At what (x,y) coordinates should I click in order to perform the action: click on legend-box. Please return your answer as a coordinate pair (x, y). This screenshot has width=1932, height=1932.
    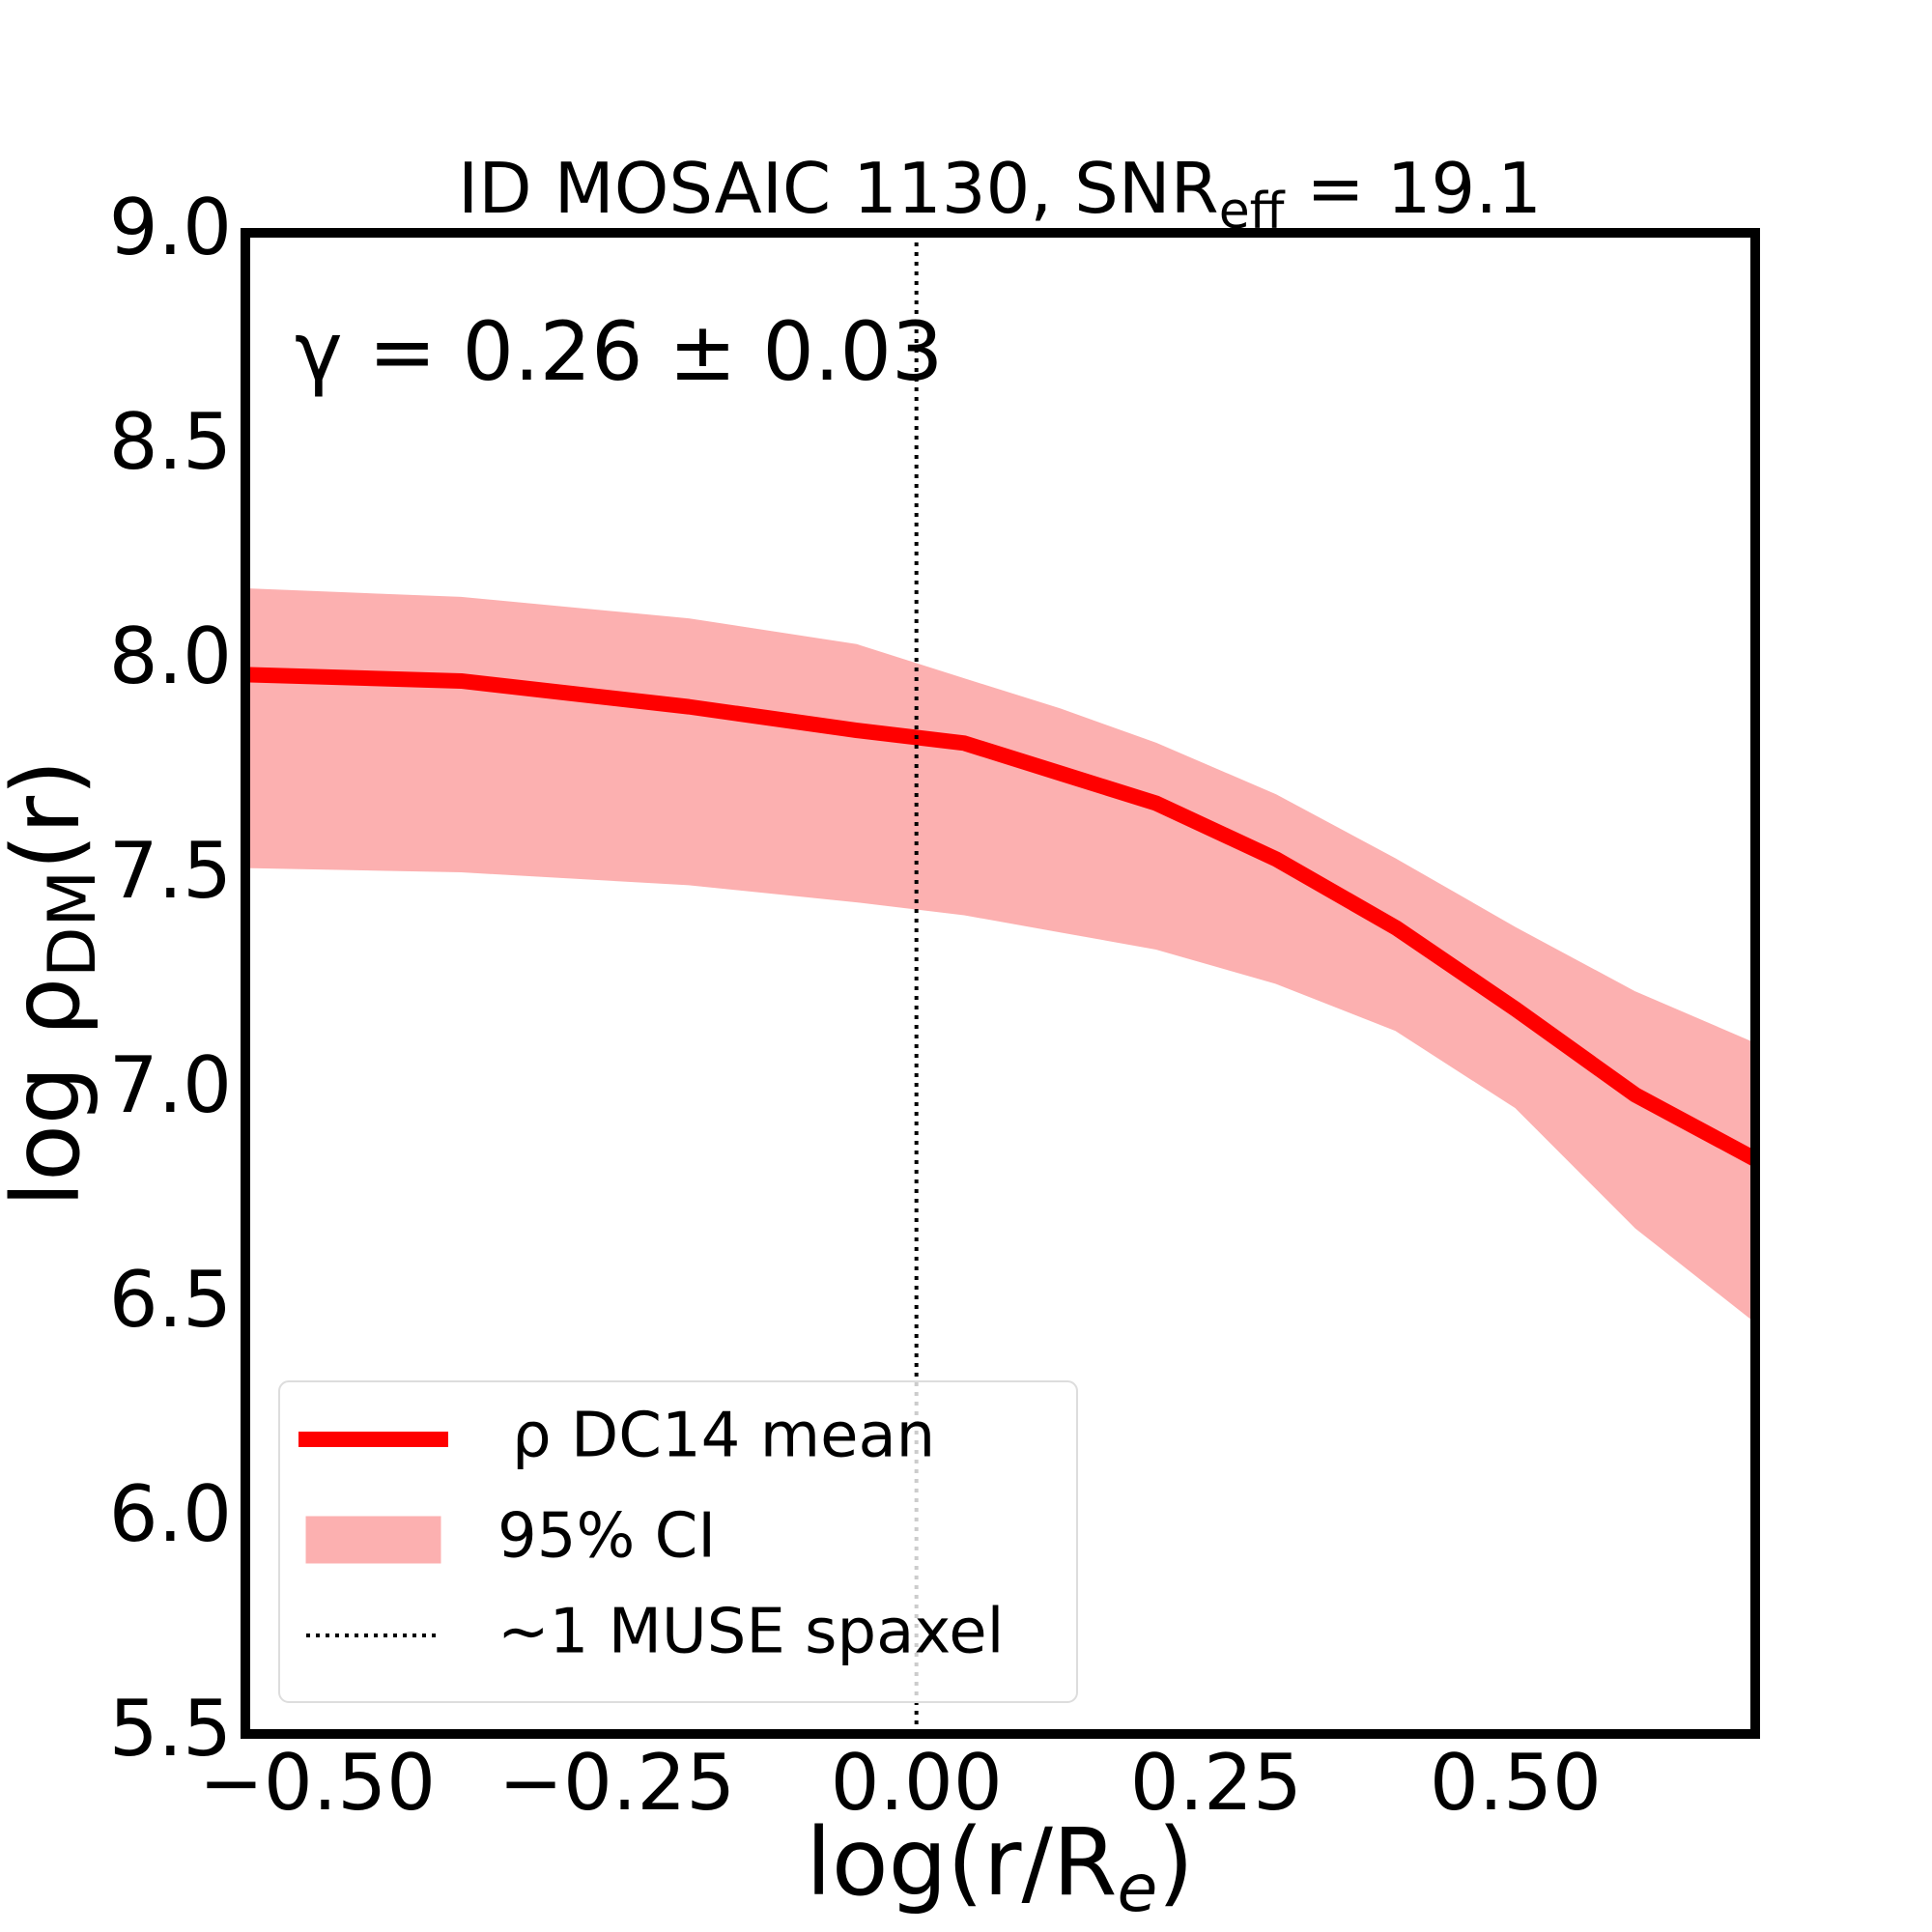
    Looking at the image, I should click on (678, 1541).